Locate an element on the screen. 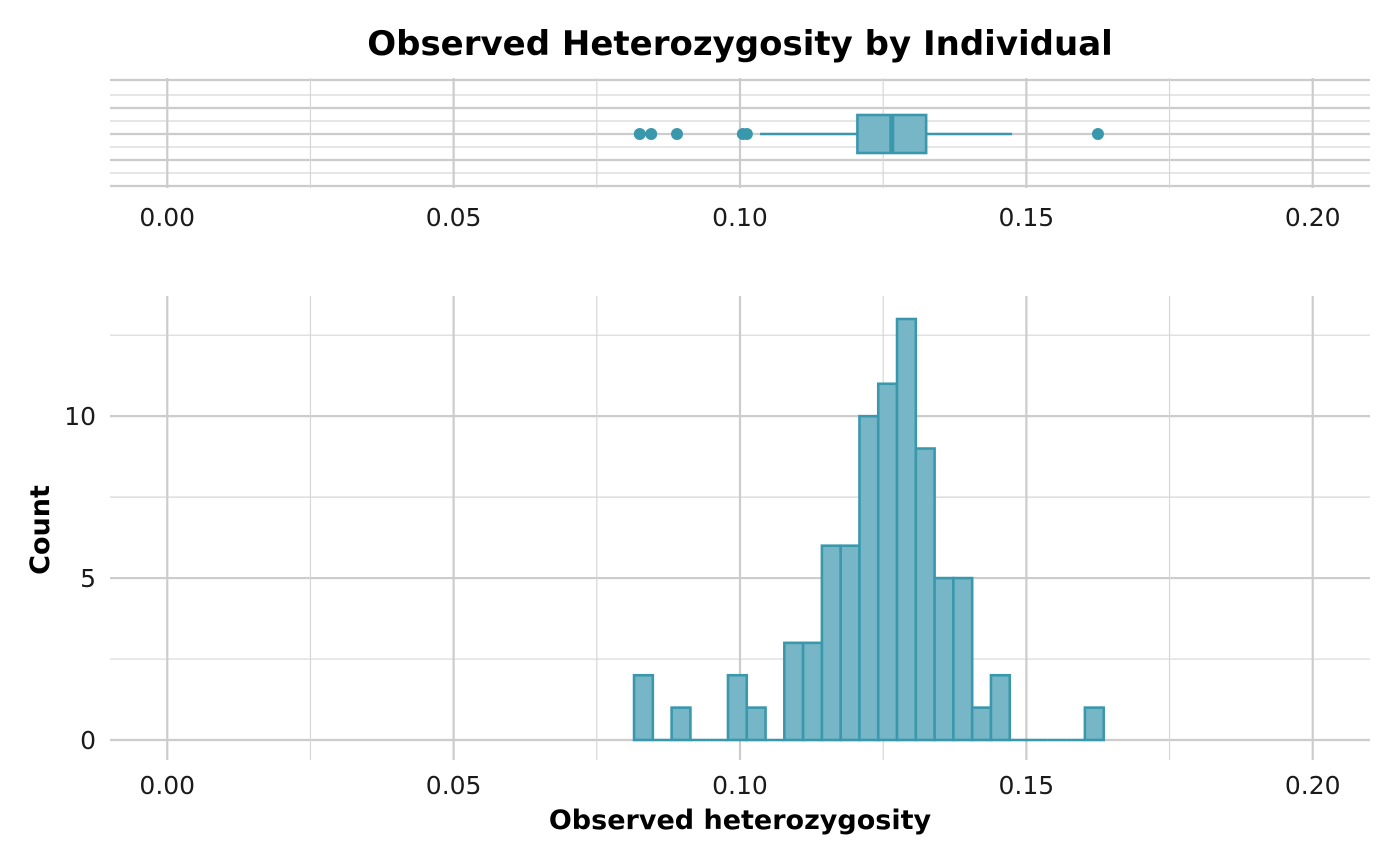  top-x-tick-label: 0.00 is located at coordinates (167, 217).